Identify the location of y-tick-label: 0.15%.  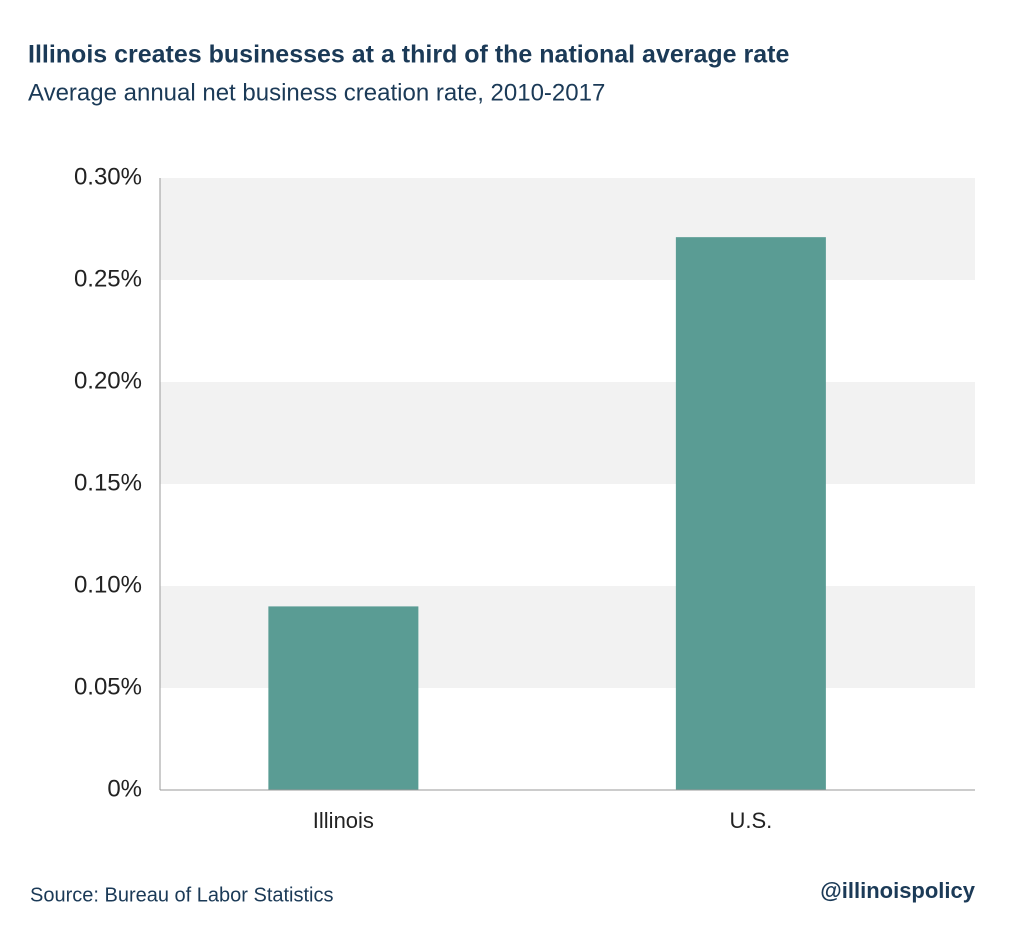
(108, 482).